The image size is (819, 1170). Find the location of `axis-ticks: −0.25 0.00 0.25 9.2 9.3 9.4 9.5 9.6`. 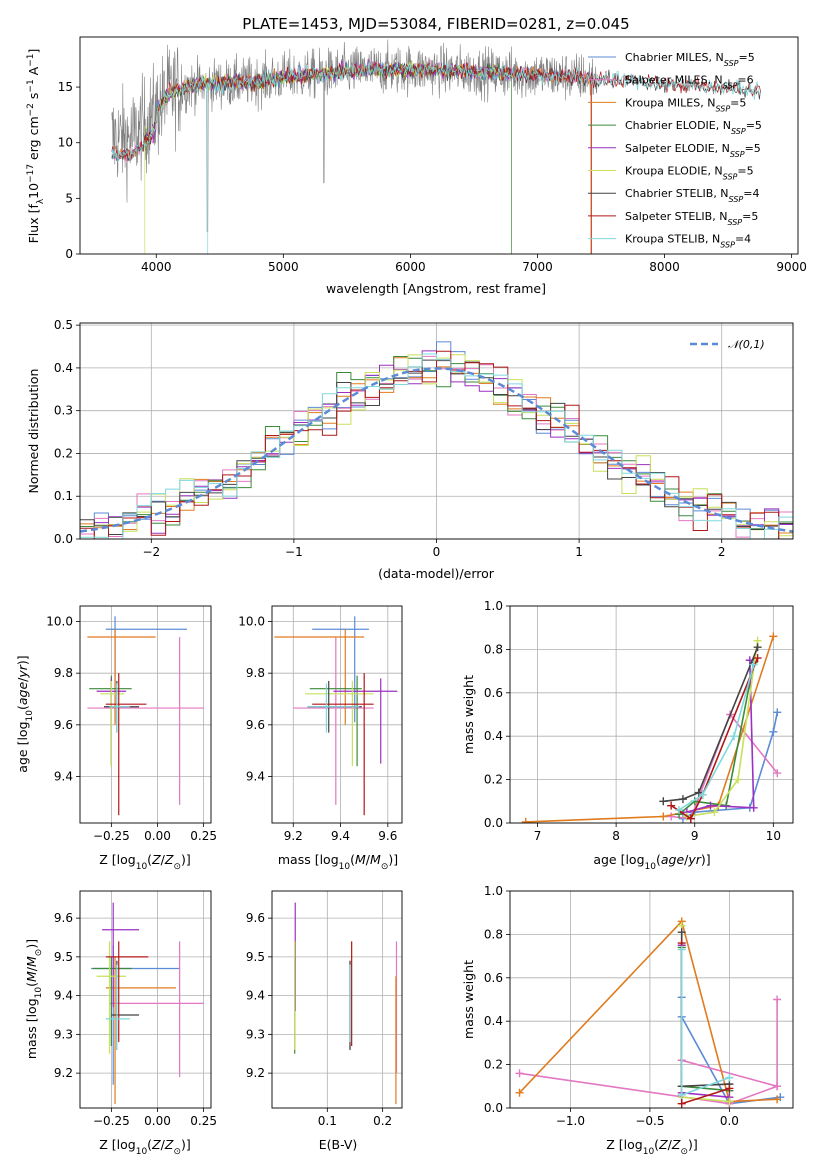

axis-ticks: −0.25 0.00 0.25 9.2 9.3 9.4 9.5 9.6 is located at coordinates (135, 1019).